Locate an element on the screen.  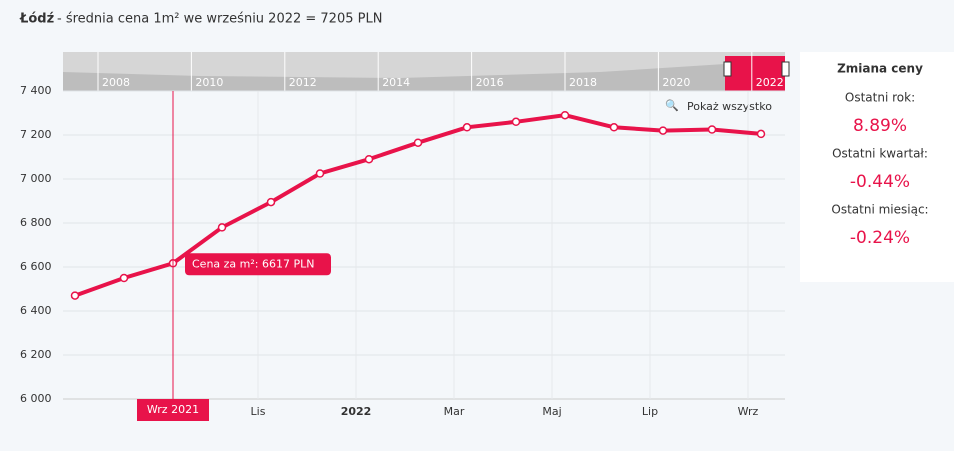
side-value: -0.44% is located at coordinates (880, 182).